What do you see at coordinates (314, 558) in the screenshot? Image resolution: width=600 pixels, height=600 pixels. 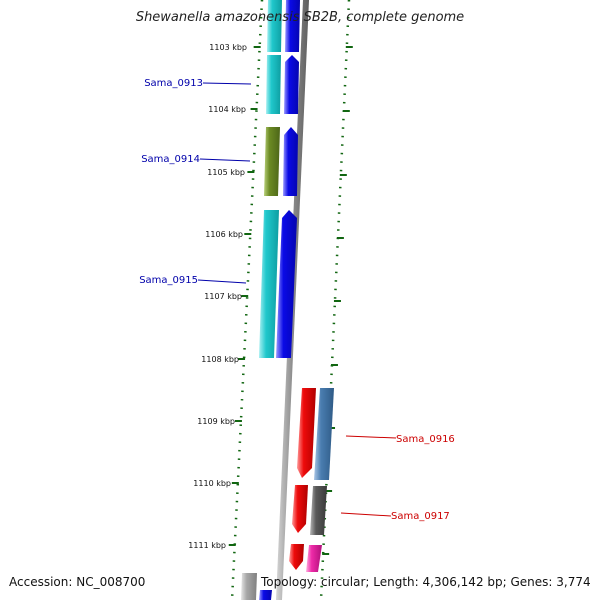 I see `gene-bottom-magenta` at bounding box center [314, 558].